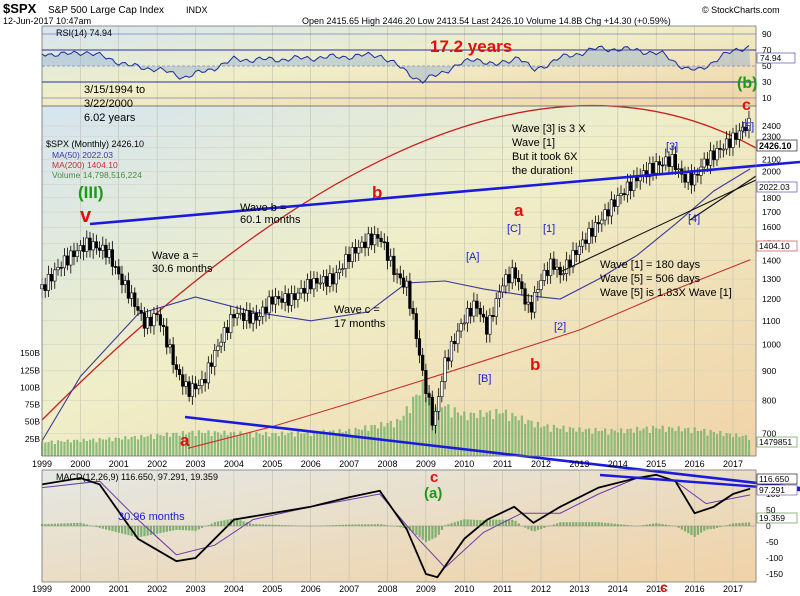 This screenshot has width=800, height=596. Describe the element at coordinates (772, 490) in the screenshot. I see `signal-tag: 97.291` at that location.